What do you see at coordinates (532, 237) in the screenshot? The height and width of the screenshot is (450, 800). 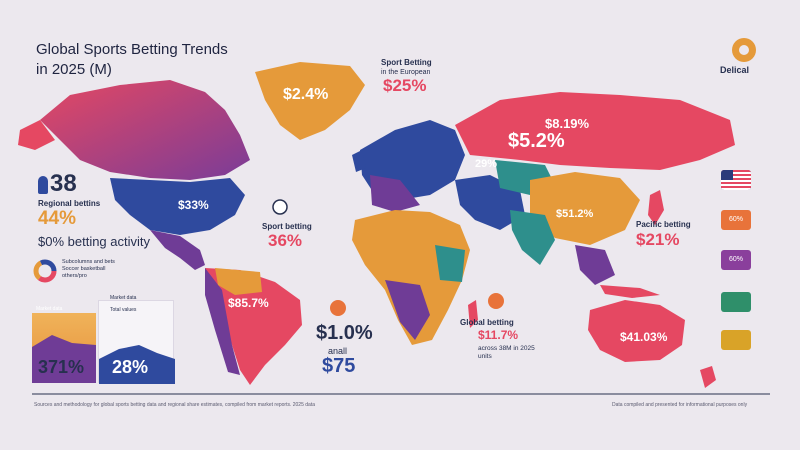 I see `map-india` at bounding box center [532, 237].